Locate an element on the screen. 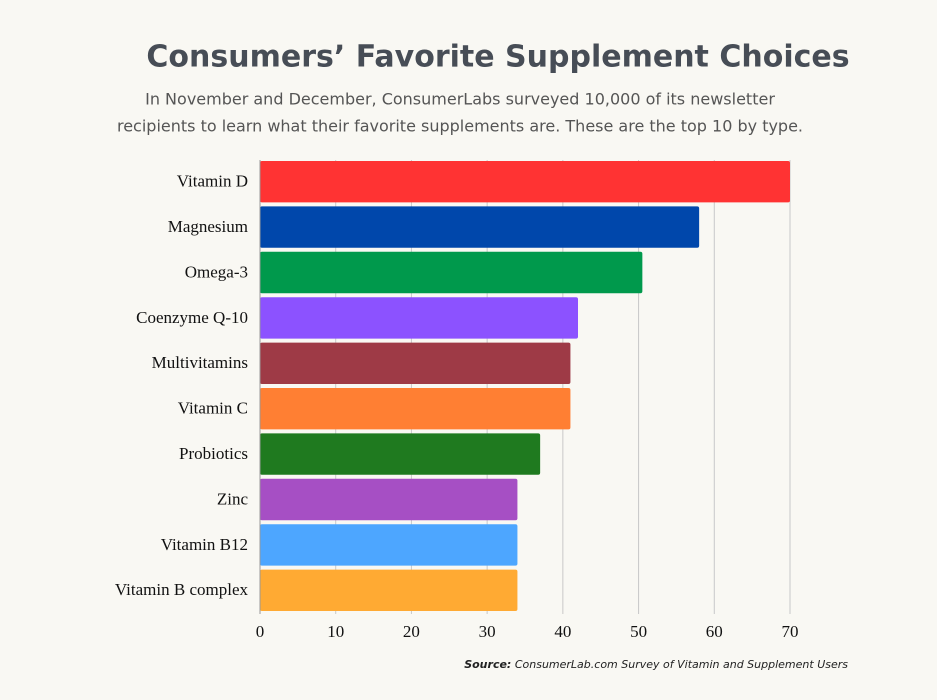 This screenshot has width=937, height=700. y-tick-label: Zinc is located at coordinates (233, 498).